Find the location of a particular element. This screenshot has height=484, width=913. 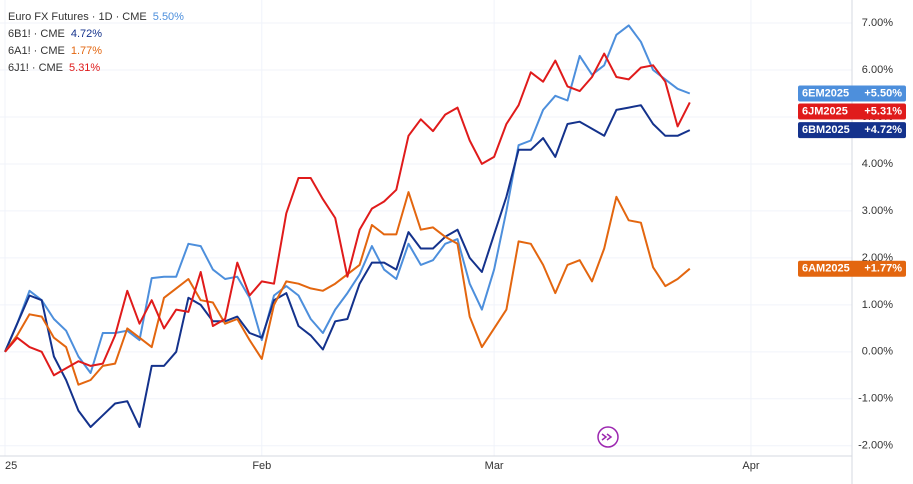

y-tick-label: 3.00% is located at coordinates (877, 211).